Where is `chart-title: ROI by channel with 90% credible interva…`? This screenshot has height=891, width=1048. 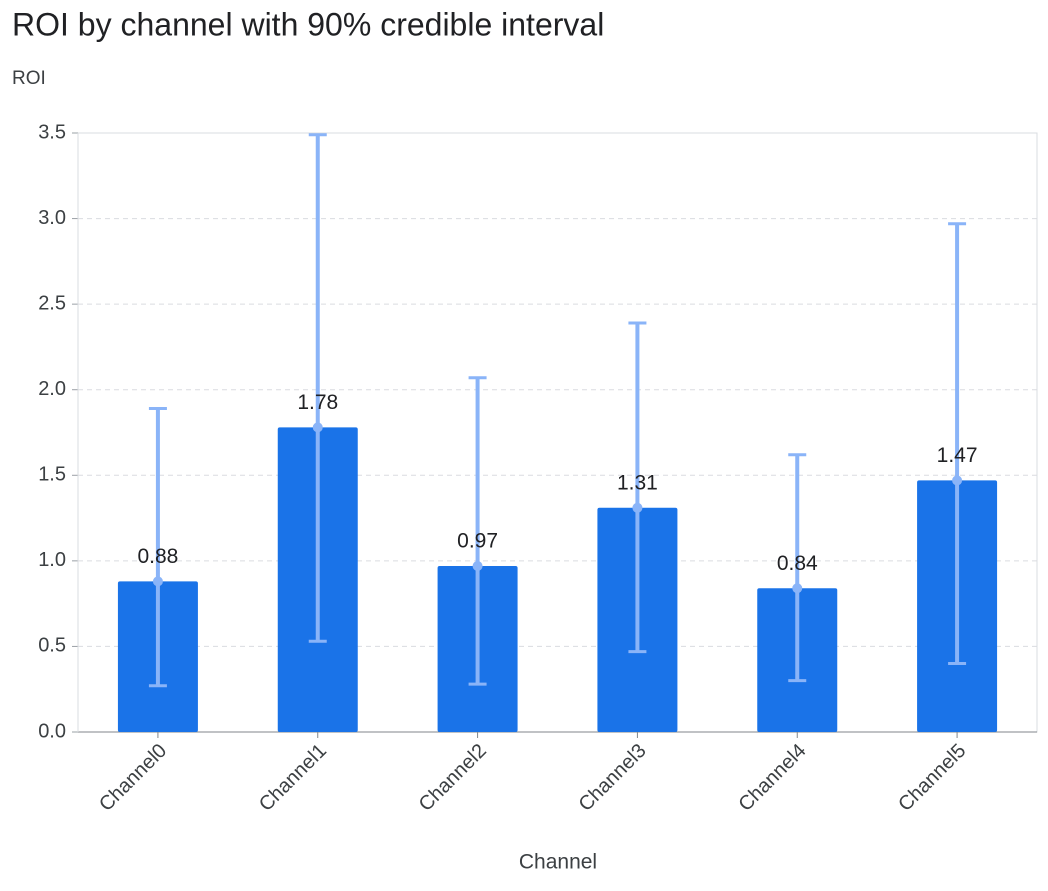 chart-title: ROI by channel with 90% credible interva… is located at coordinates (308, 24).